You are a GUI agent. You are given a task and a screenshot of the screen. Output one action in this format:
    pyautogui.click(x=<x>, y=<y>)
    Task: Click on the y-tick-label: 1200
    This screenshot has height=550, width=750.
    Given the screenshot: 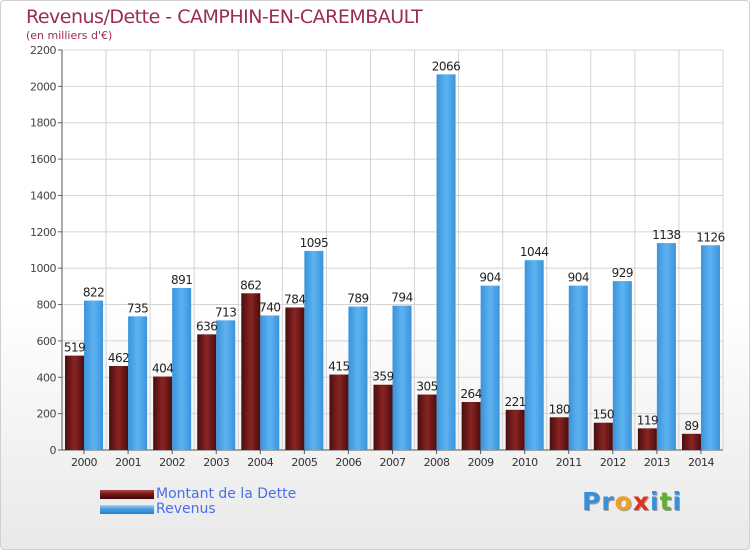 What is the action you would take?
    pyautogui.click(x=43, y=232)
    